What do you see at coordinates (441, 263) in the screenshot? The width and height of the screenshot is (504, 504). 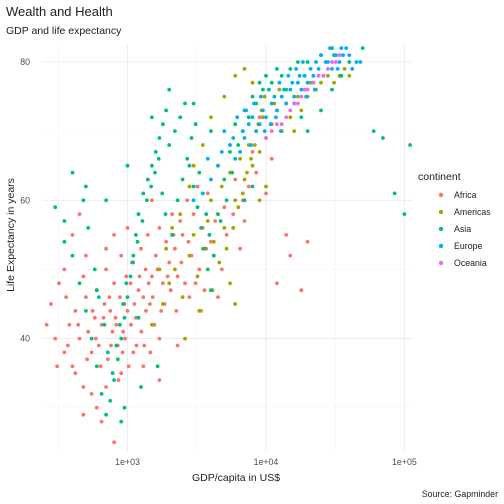 I see `legend-key` at bounding box center [441, 263].